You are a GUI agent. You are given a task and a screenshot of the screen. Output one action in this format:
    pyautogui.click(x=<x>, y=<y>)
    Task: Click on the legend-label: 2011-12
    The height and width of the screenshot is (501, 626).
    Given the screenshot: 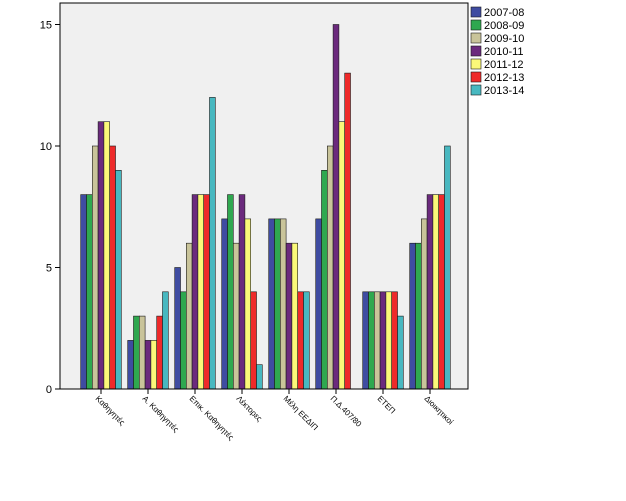 What is the action you would take?
    pyautogui.click(x=504, y=65)
    